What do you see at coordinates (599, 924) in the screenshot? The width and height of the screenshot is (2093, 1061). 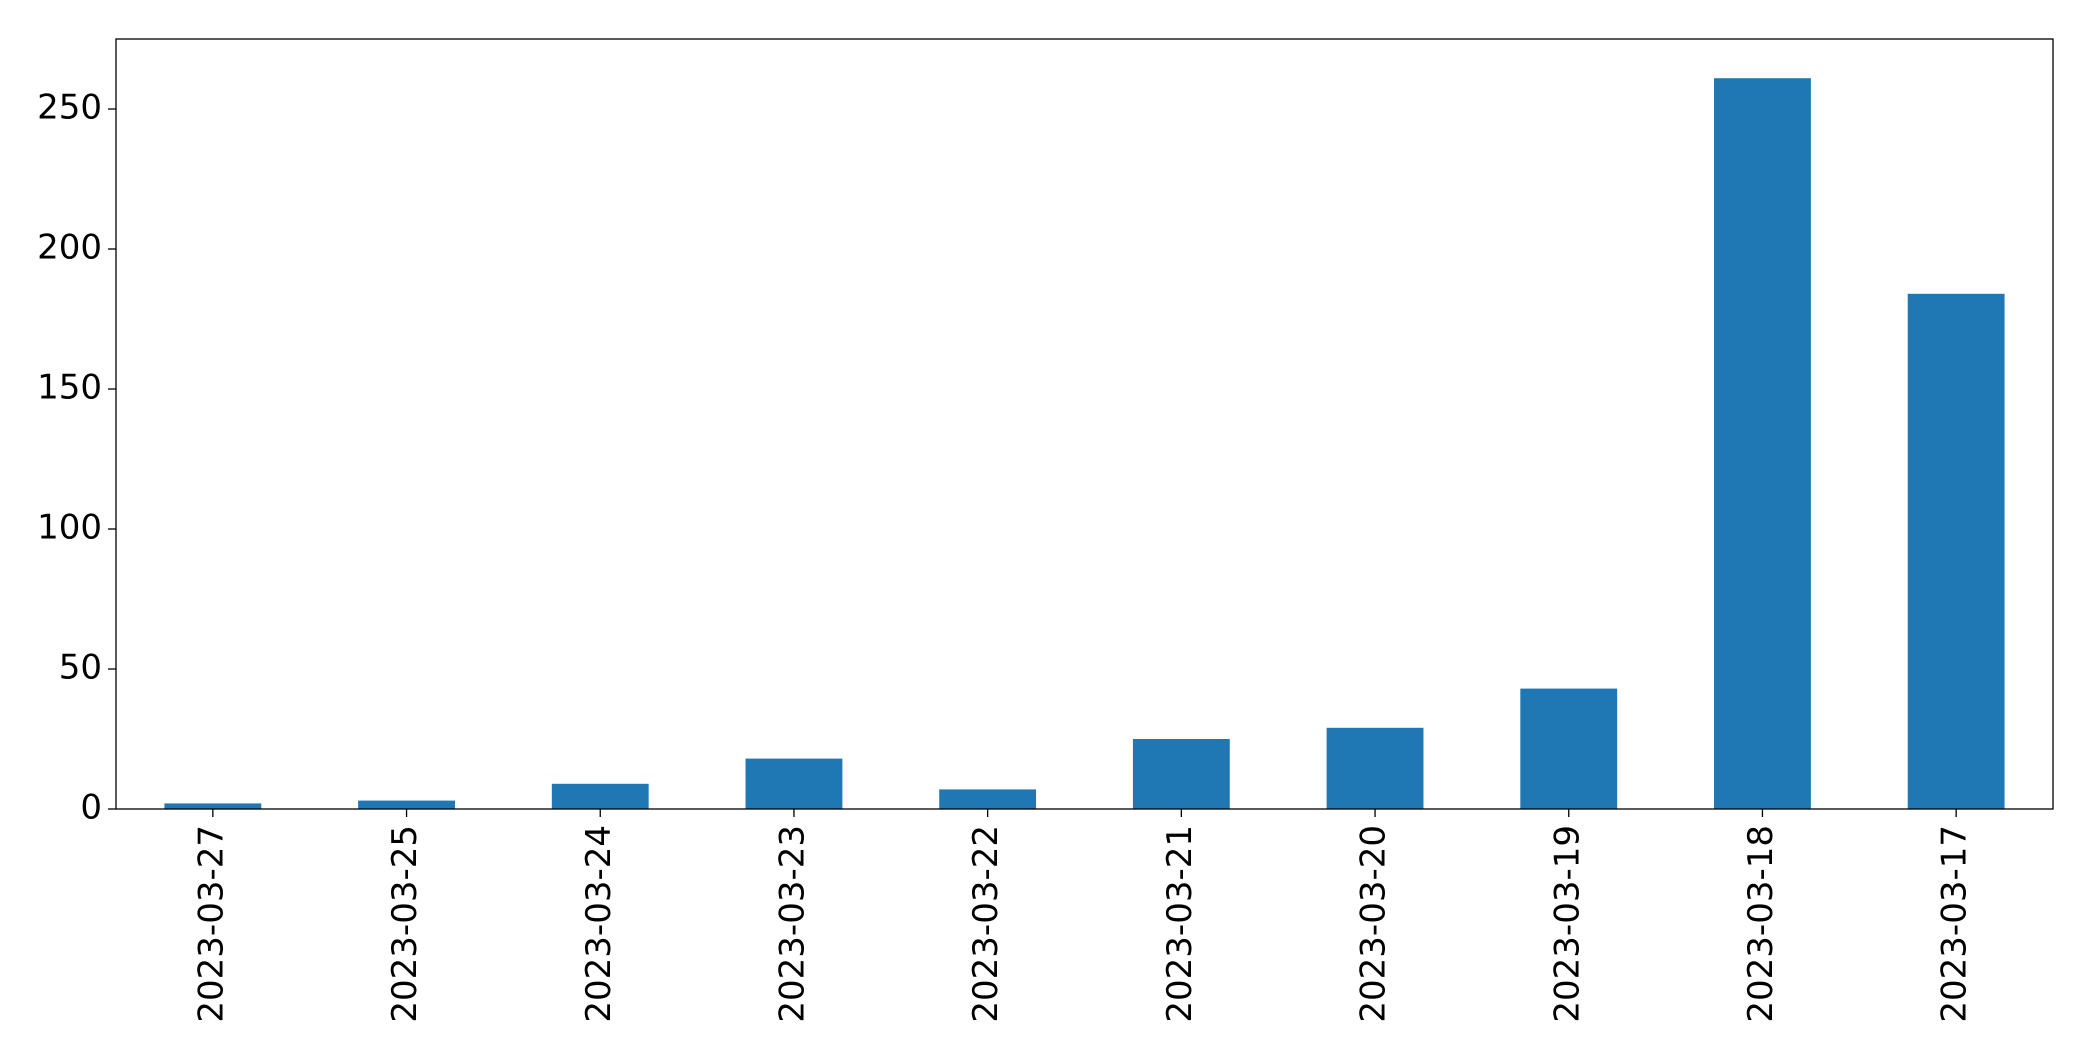 I see `x-tick-label: 2023-03-24` at bounding box center [599, 924].